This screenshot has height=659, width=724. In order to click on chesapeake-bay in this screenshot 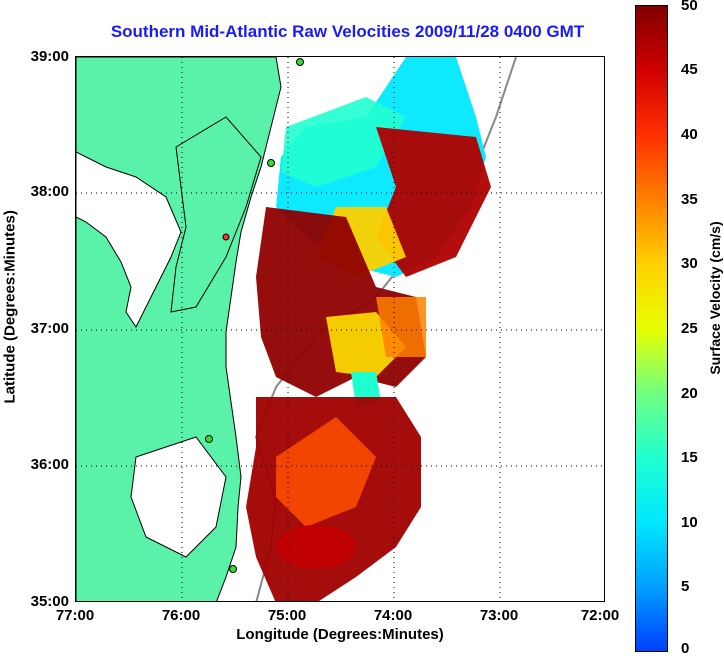, I will do `click(129, 239)`.